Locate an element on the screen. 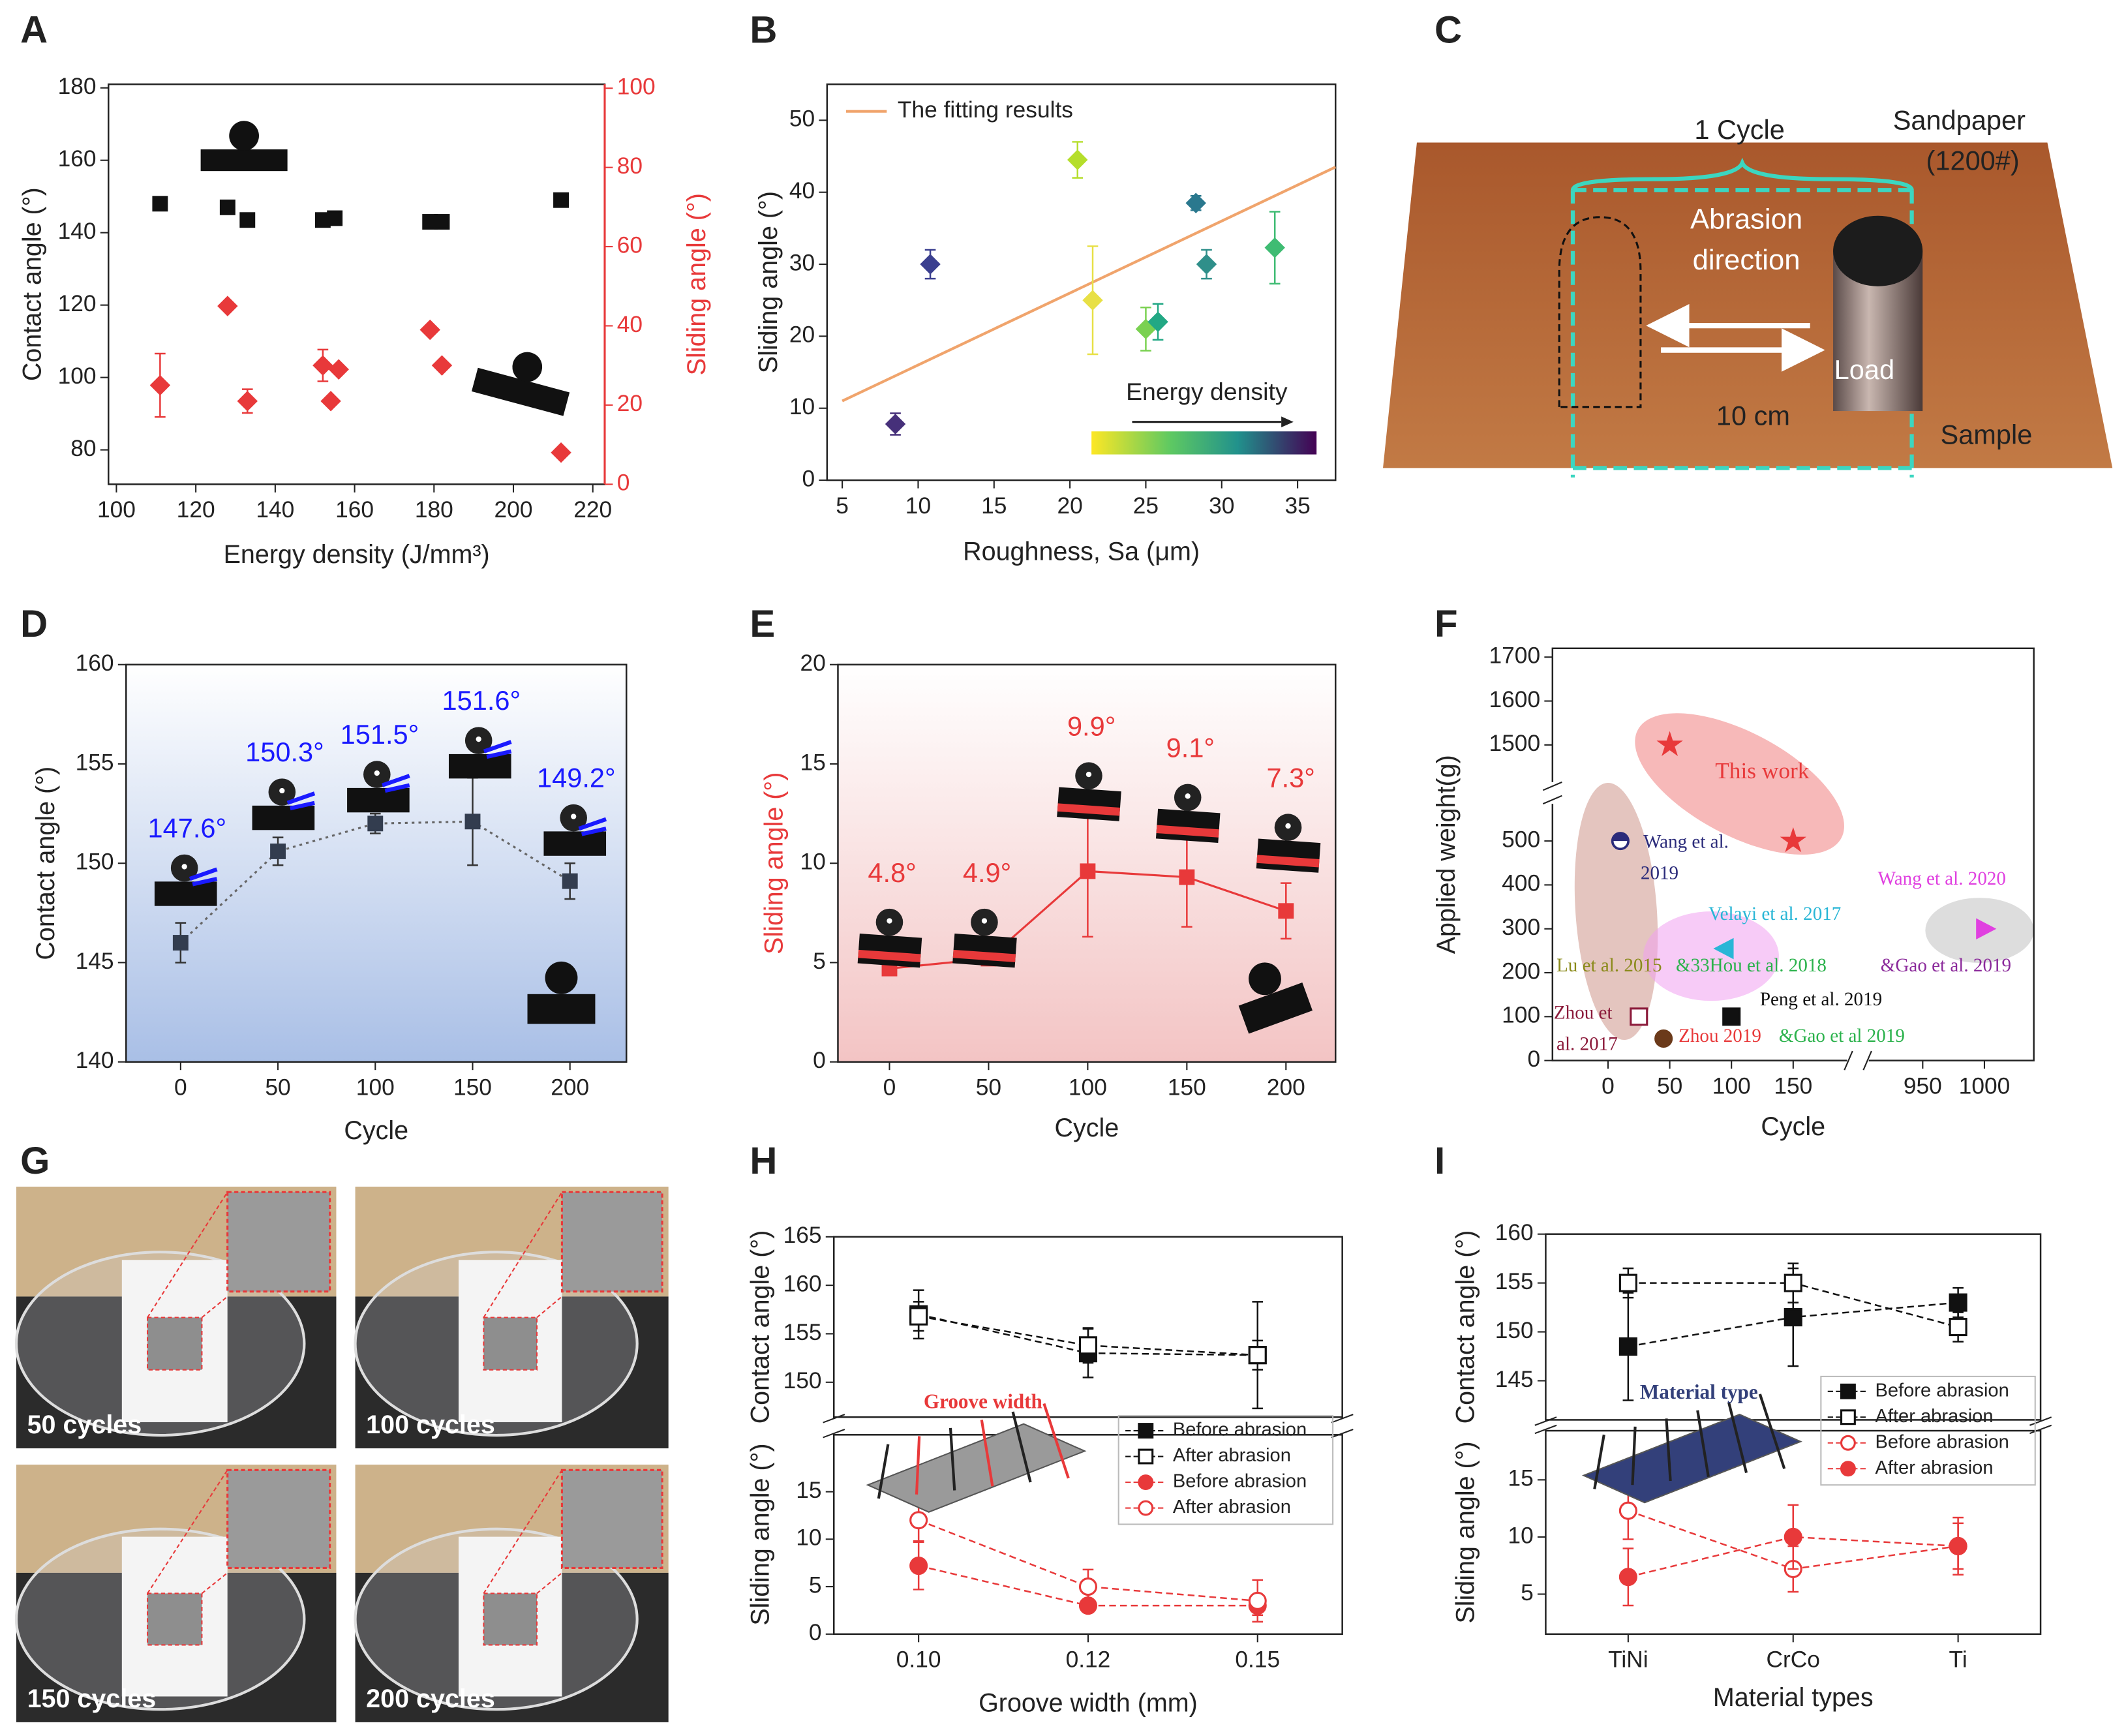  plot-frame is located at coordinates (1081, 282).